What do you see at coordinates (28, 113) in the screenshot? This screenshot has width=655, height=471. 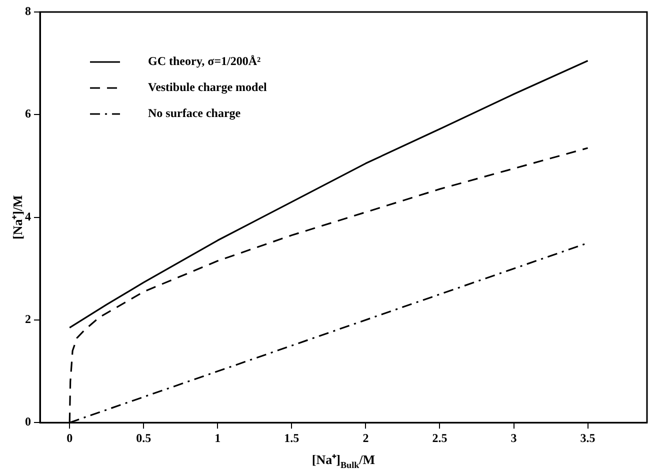 I see `y-tick-label: 6` at bounding box center [28, 113].